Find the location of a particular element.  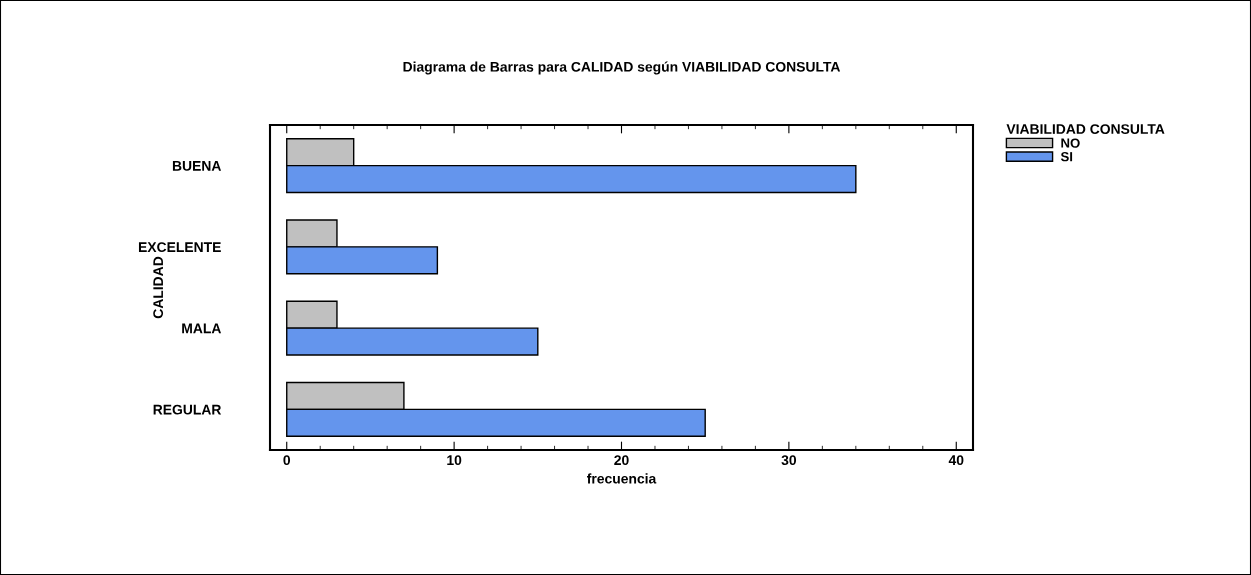

x-tick-label: 30 is located at coordinates (789, 460).